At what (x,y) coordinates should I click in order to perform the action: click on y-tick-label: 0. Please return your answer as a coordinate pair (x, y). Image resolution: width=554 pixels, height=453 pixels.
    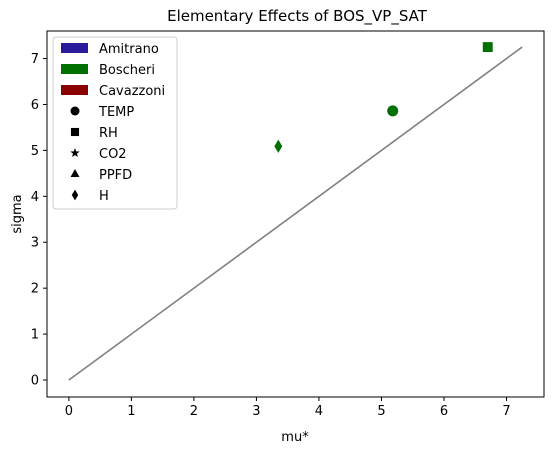
    Looking at the image, I should click on (35, 381).